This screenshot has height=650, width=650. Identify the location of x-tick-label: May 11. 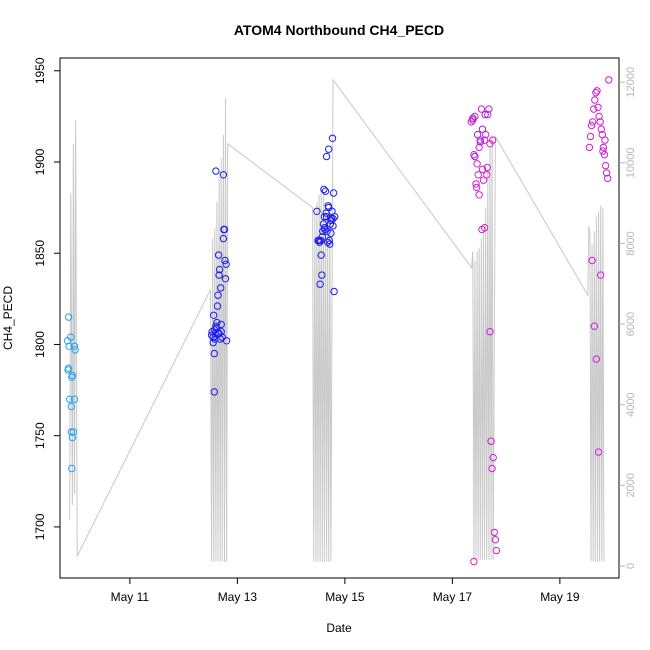
(130, 597).